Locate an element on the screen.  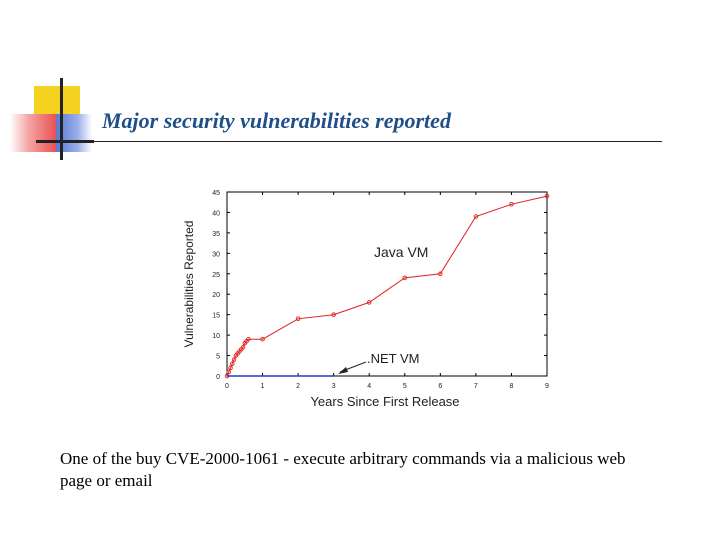
x-axis-label: Years Since First Release is located at coordinates (384, 401).